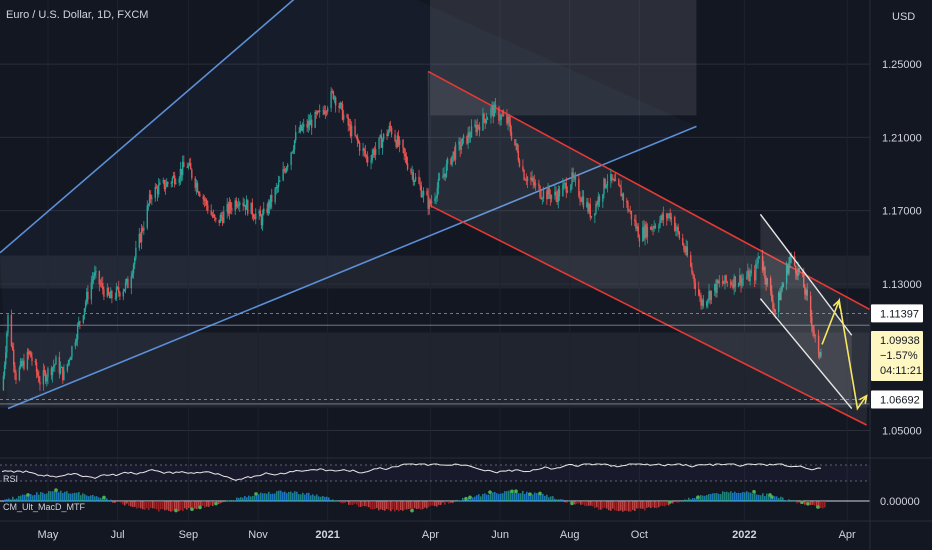 This screenshot has width=932, height=550. What do you see at coordinates (10, 479) in the screenshot?
I see `rsi-label: RSI` at bounding box center [10, 479].